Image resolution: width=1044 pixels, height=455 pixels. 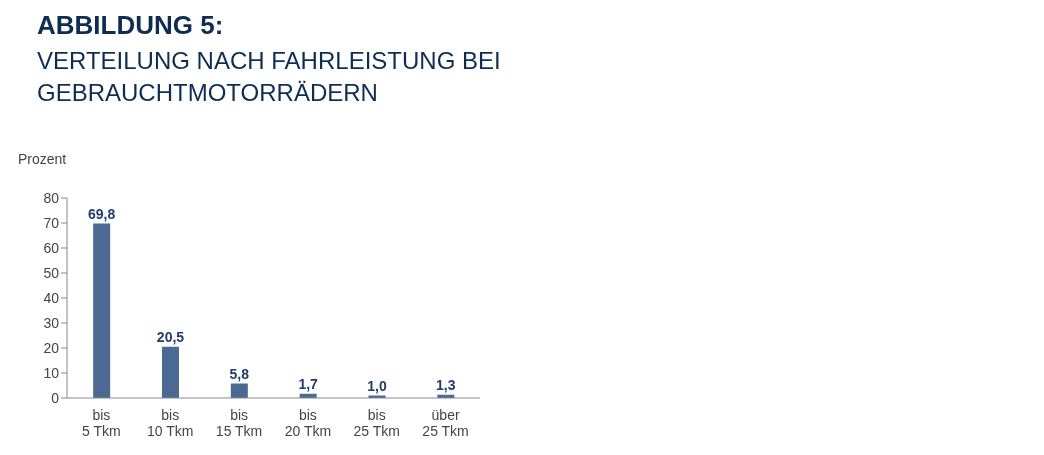 I want to click on y-tick-label: 20, so click(x=51, y=347).